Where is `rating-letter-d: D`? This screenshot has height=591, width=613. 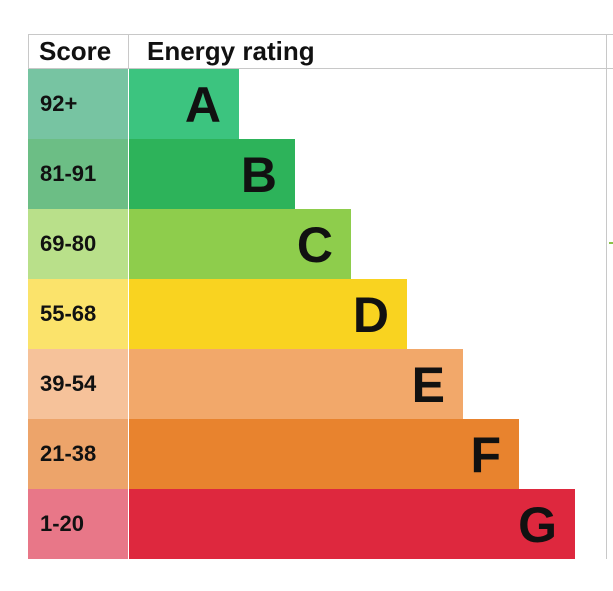
rating-letter-d: D is located at coordinates (370, 315).